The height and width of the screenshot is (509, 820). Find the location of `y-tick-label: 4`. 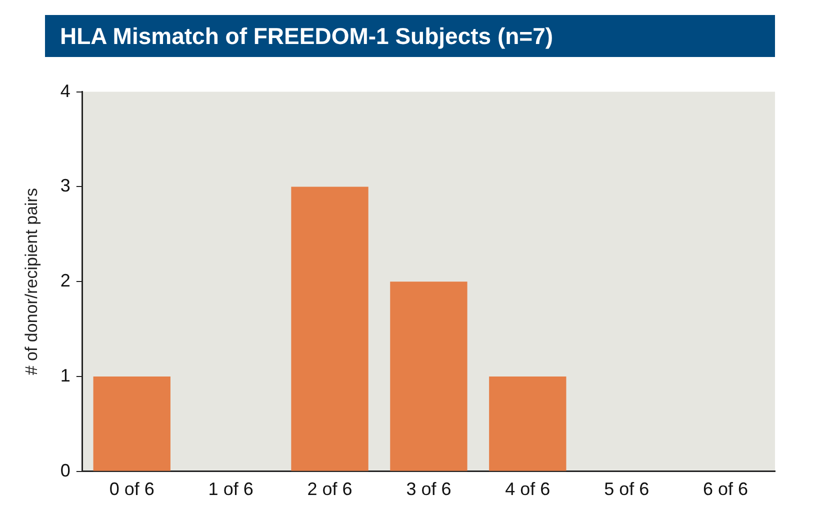

y-tick-label: 4 is located at coordinates (65, 90).